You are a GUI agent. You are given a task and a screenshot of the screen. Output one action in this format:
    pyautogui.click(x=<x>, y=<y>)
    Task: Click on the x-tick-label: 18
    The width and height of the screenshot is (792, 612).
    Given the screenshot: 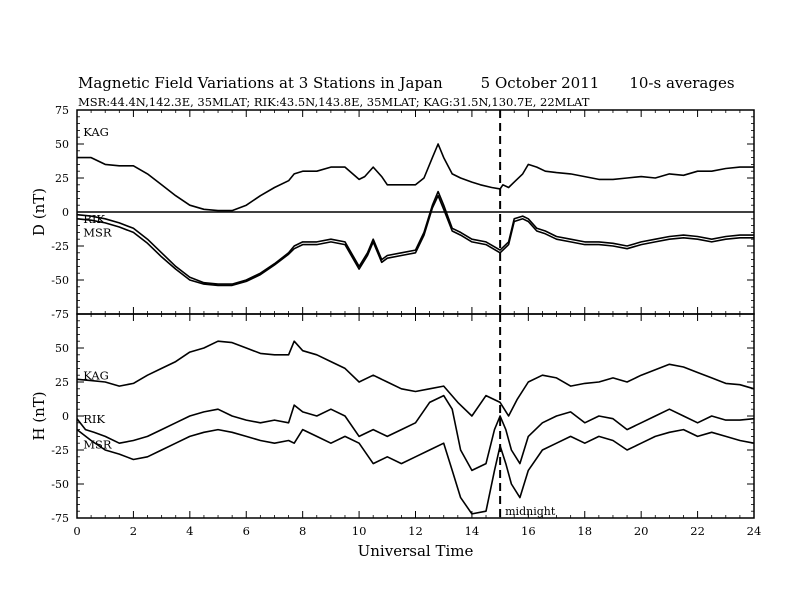 What is the action you would take?
    pyautogui.click(x=584, y=531)
    